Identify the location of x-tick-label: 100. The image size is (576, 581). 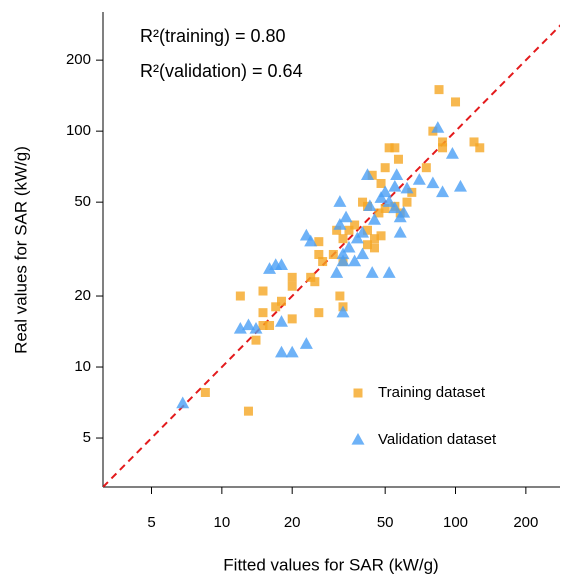
(455, 522).